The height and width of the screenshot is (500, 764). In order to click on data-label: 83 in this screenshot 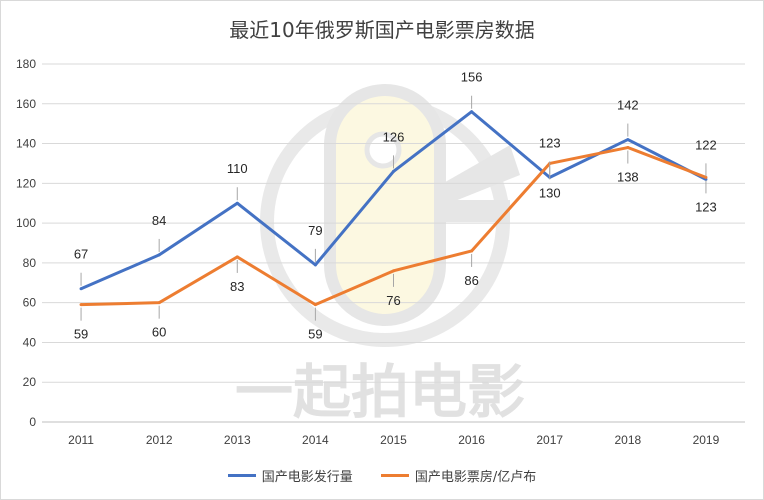, I will do `click(237, 286)`.